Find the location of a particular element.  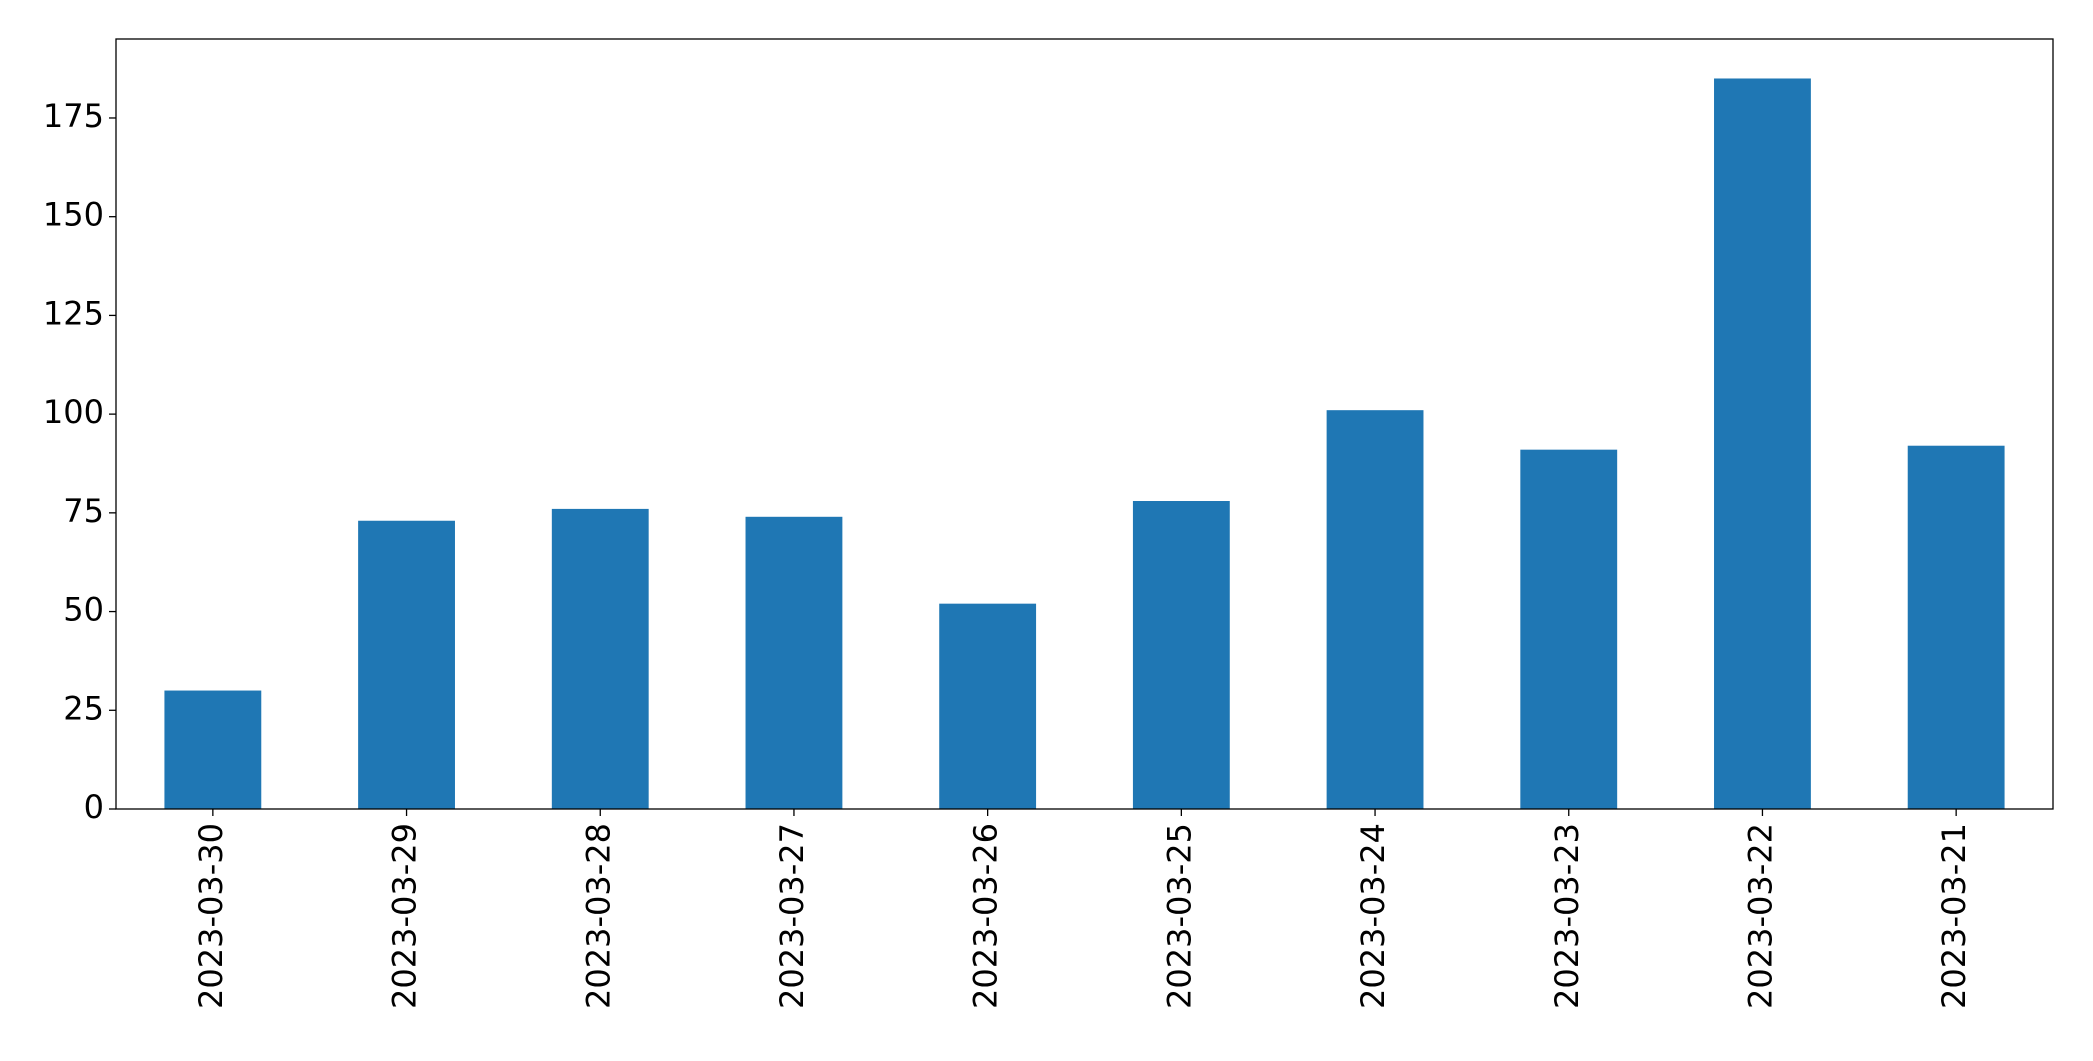

y-tick-label: 150 is located at coordinates (73, 215).